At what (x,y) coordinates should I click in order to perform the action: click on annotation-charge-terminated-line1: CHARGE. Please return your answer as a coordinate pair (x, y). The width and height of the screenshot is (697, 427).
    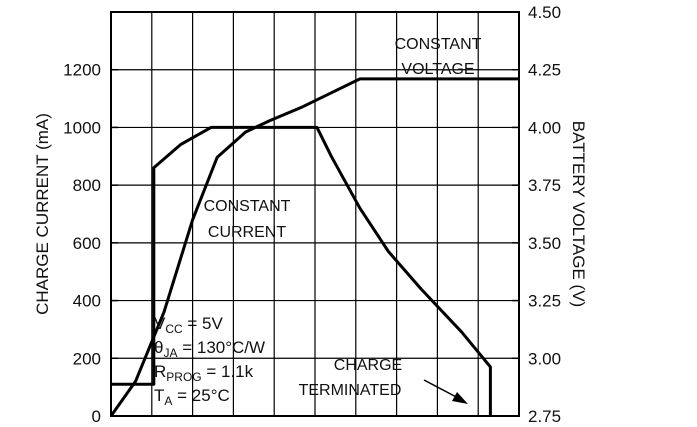
    Looking at the image, I should click on (368, 365).